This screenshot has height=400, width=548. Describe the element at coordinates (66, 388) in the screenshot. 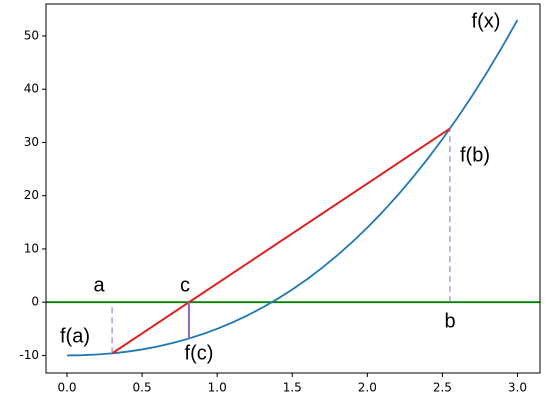

I see `x-tick-label: 0.0` at that location.